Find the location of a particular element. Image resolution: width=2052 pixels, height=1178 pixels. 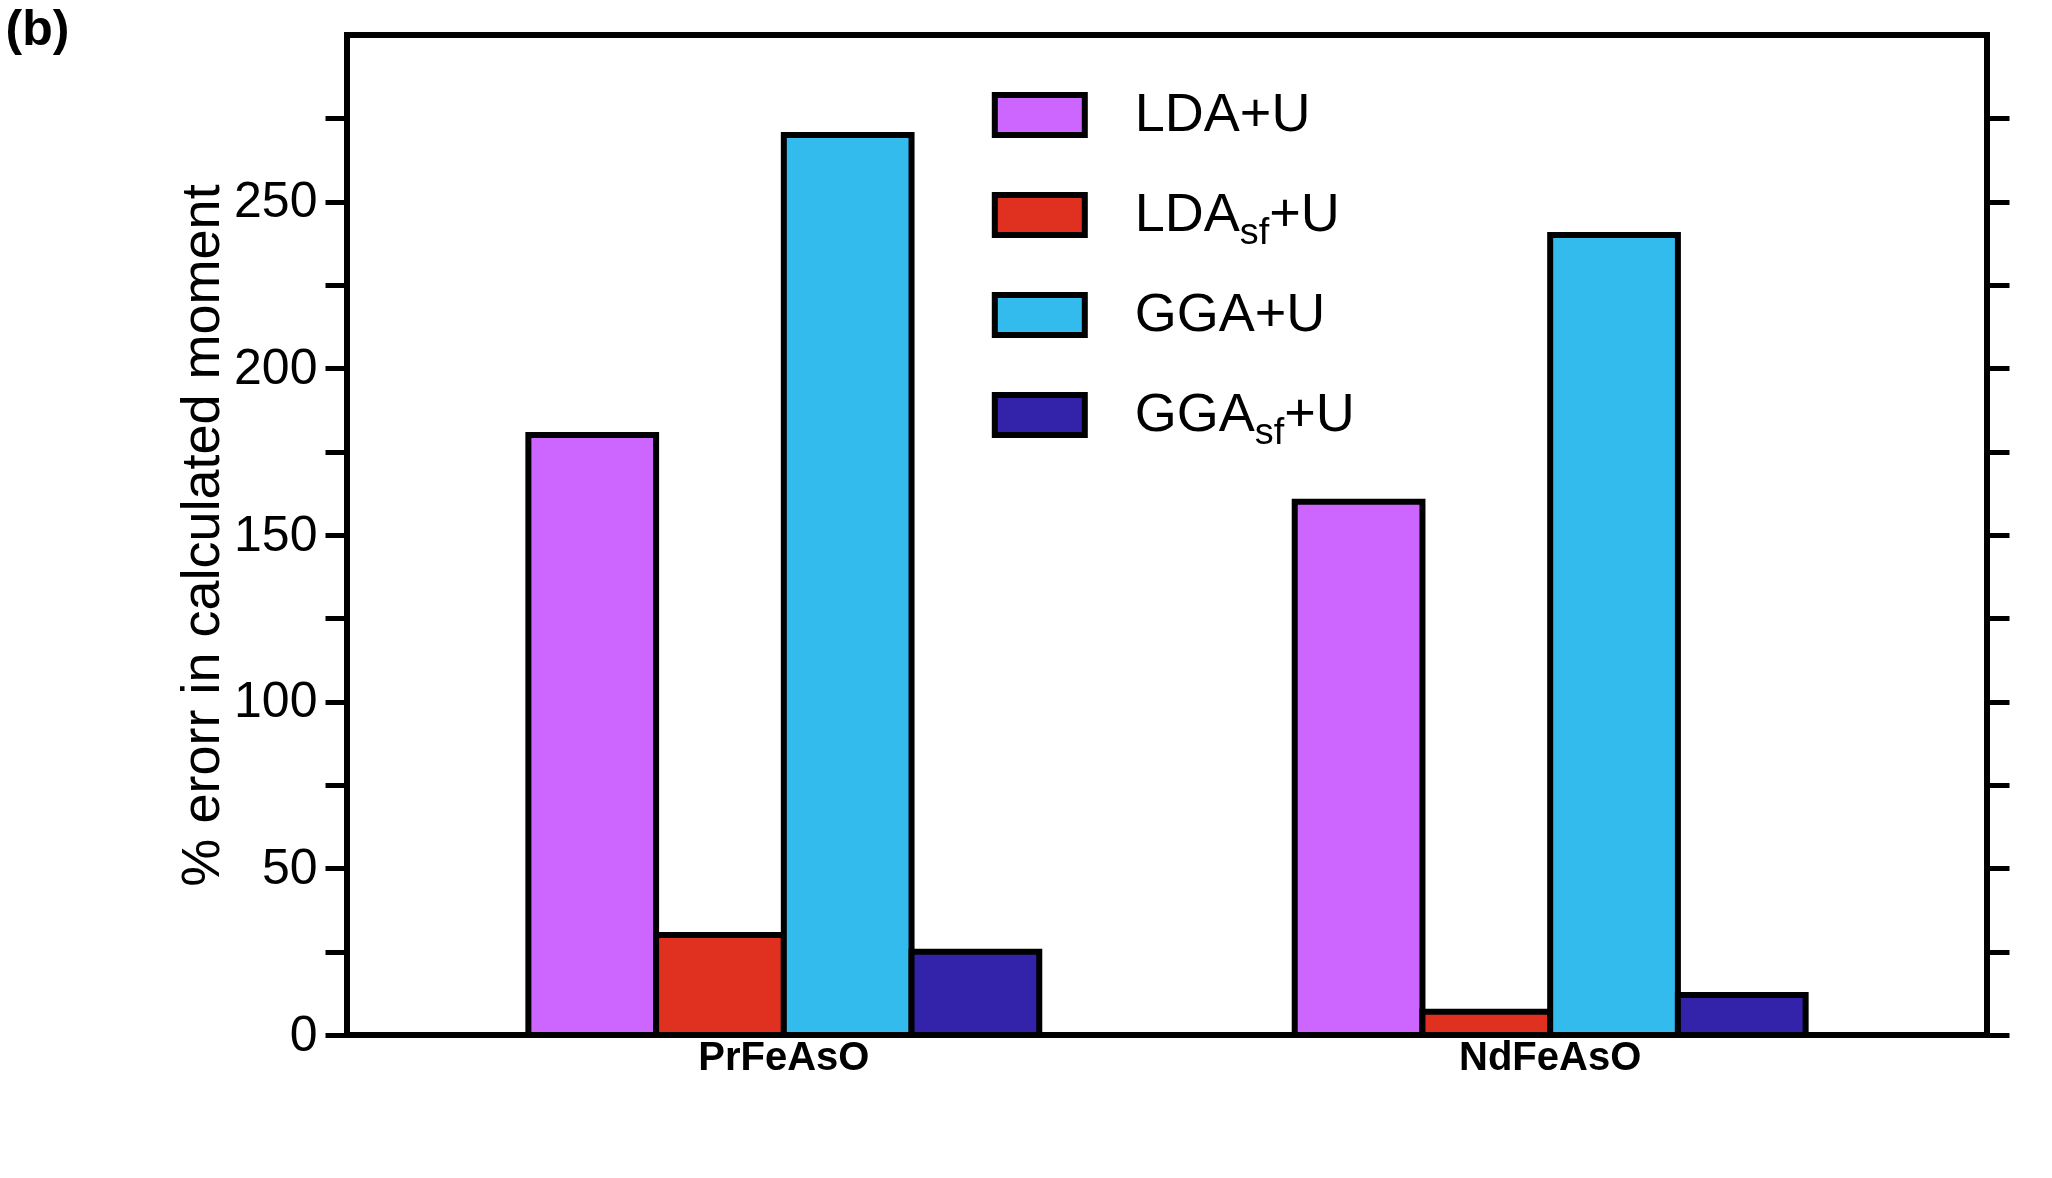

y-tick-label: 150 is located at coordinates (276, 533).